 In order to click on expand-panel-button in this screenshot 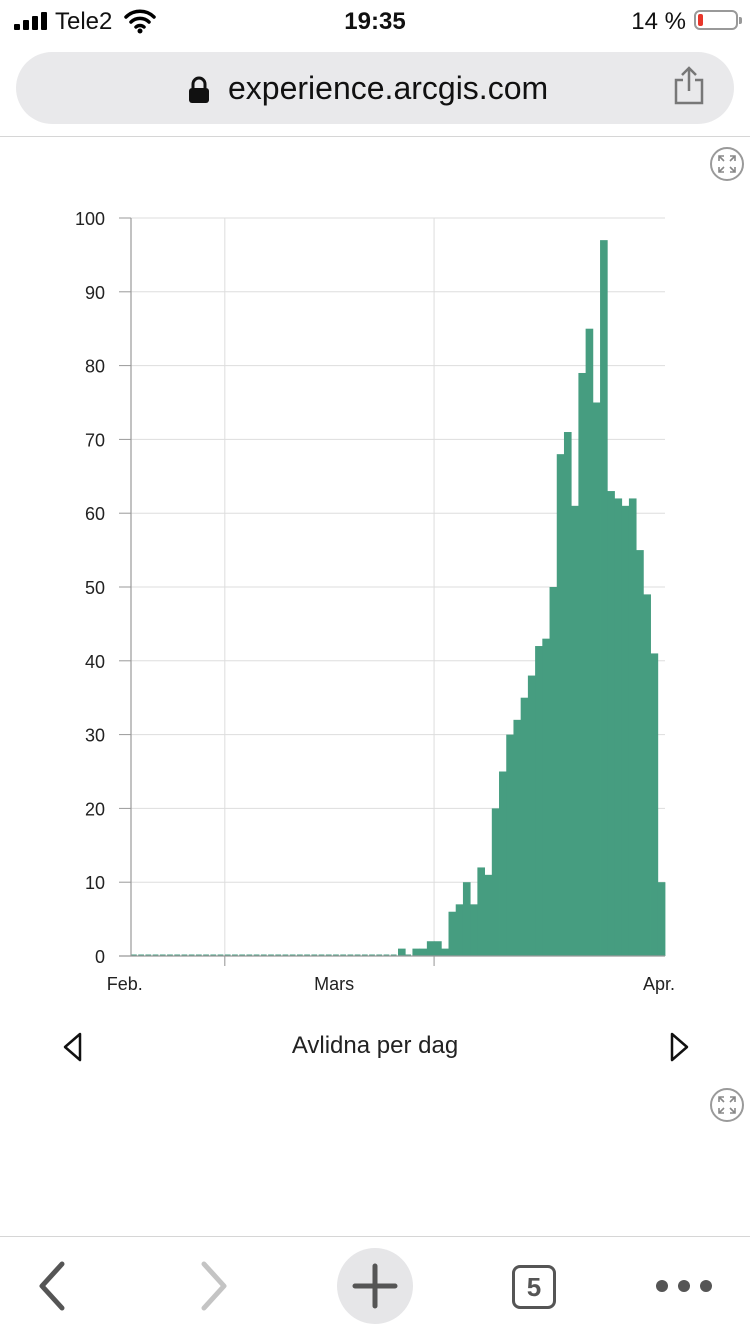, I will do `click(727, 1105)`.